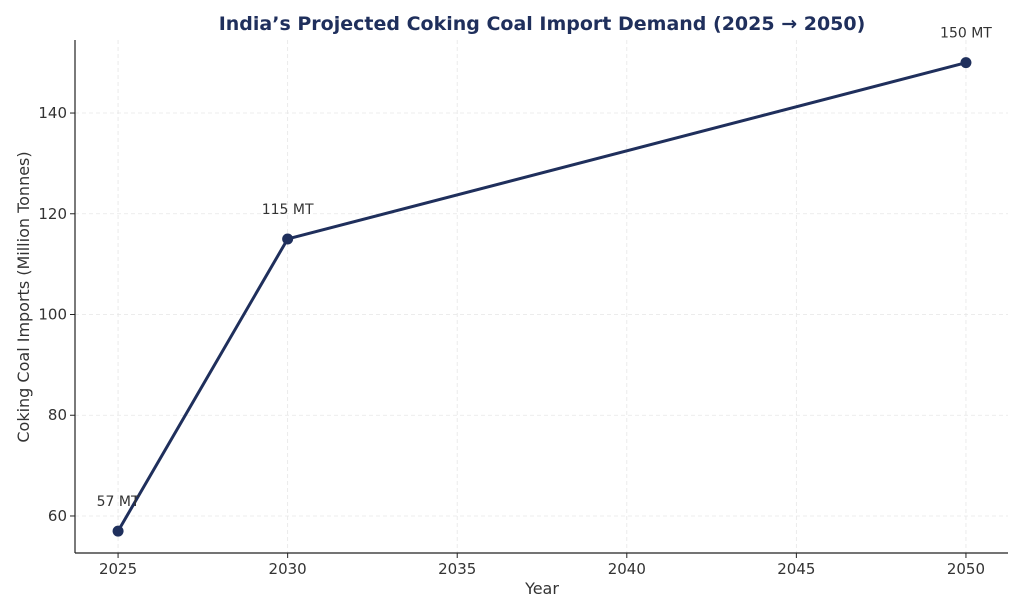  Describe the element at coordinates (52, 214) in the screenshot. I see `y-tick-label: 120` at that location.